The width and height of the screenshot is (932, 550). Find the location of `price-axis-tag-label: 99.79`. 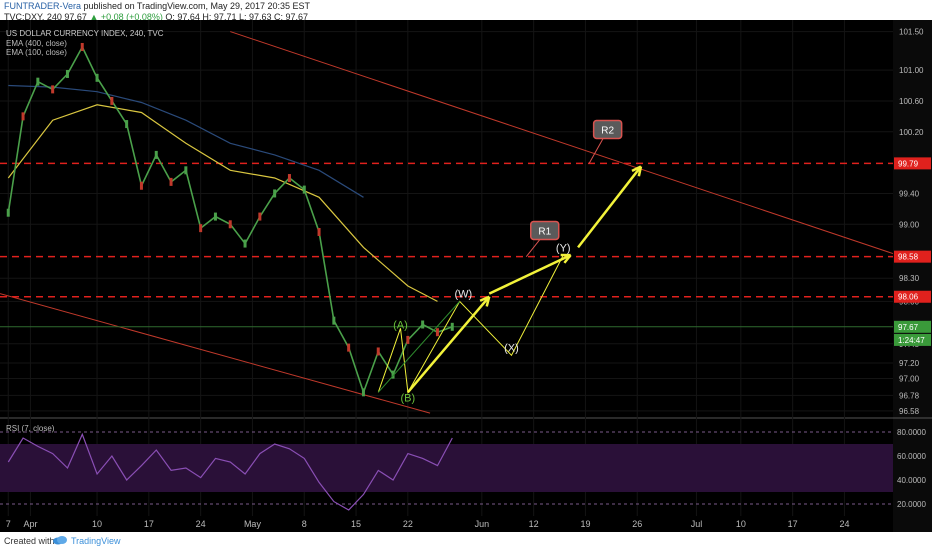

price-axis-tag-label: 99.79 is located at coordinates (908, 163).